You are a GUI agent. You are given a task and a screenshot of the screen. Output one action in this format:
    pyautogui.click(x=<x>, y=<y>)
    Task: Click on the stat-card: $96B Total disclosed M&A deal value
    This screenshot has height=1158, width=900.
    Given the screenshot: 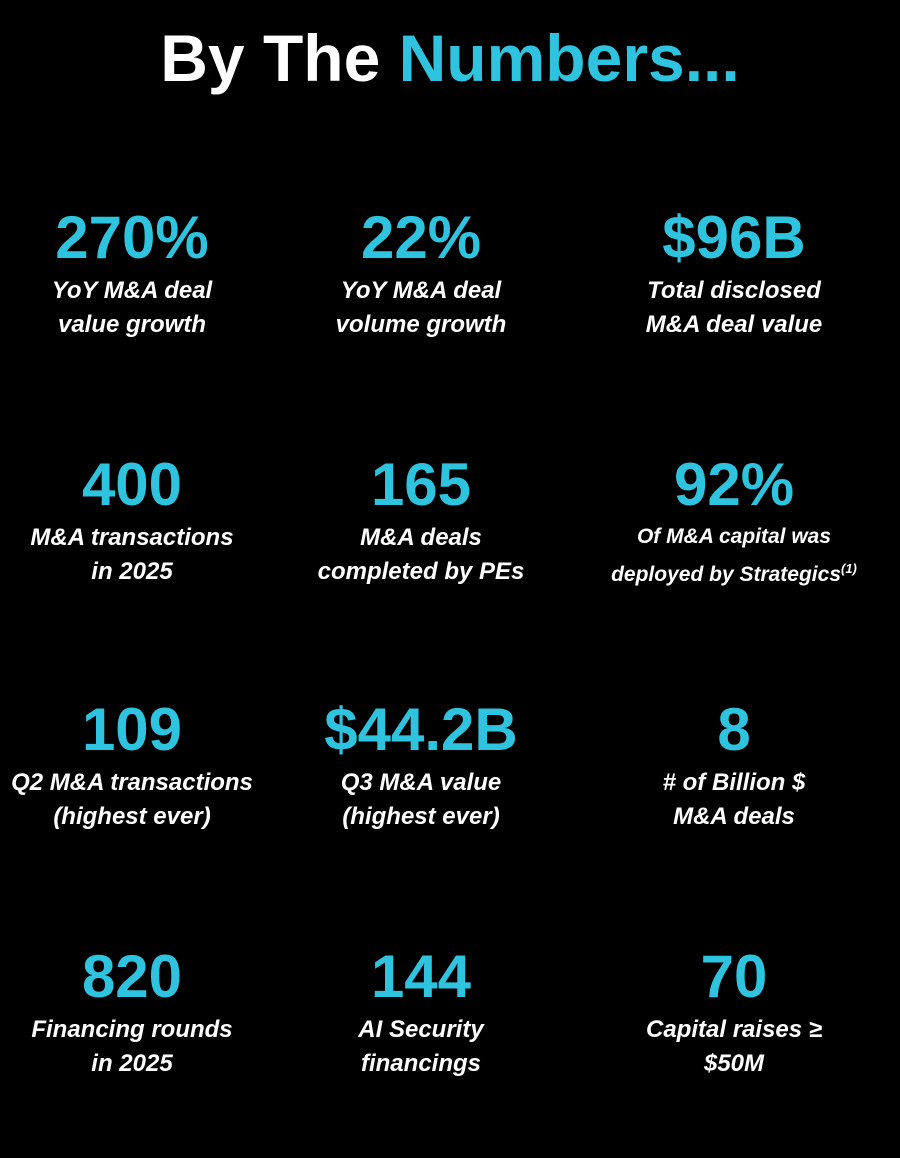 What is the action you would take?
    pyautogui.click(x=734, y=274)
    